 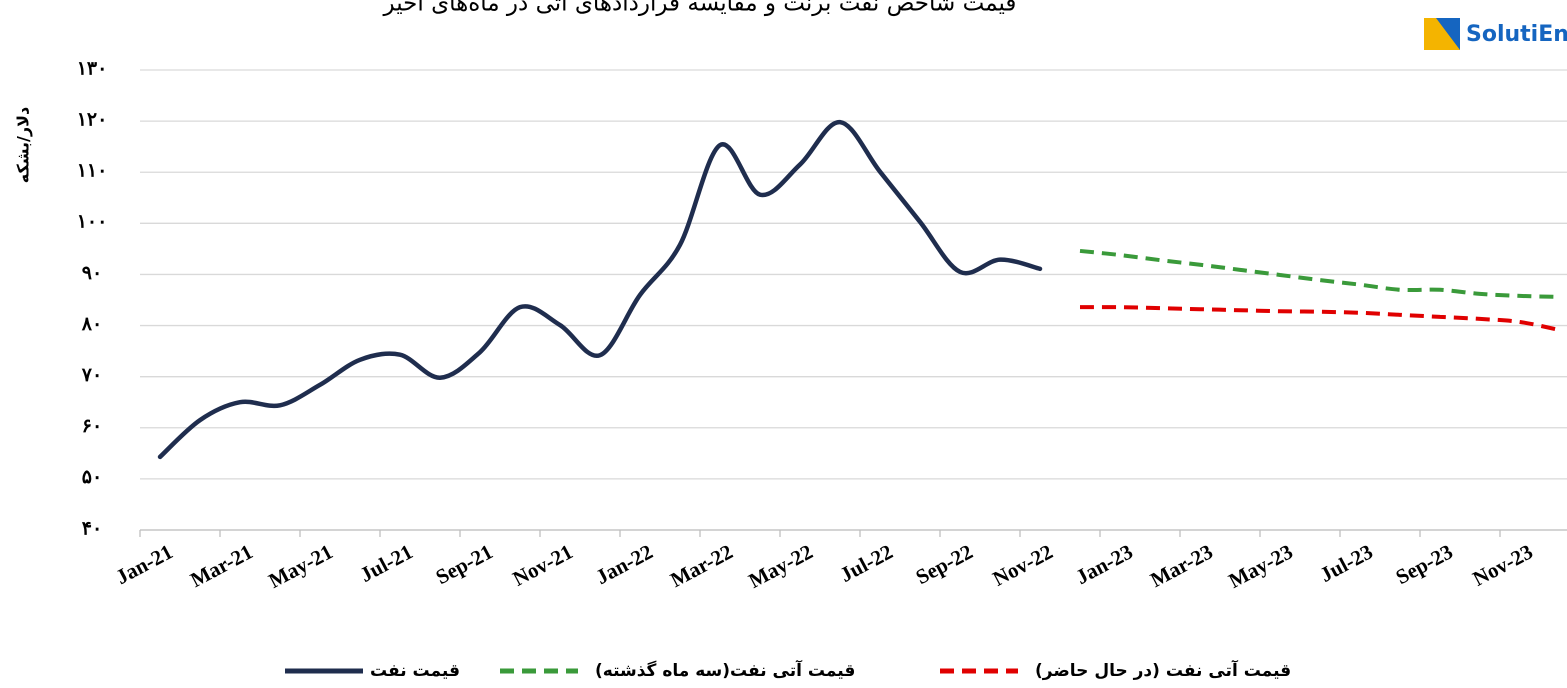 What do you see at coordinates (92, 68) in the screenshot?
I see `y-tick-label: ۱۳۰` at bounding box center [92, 68].